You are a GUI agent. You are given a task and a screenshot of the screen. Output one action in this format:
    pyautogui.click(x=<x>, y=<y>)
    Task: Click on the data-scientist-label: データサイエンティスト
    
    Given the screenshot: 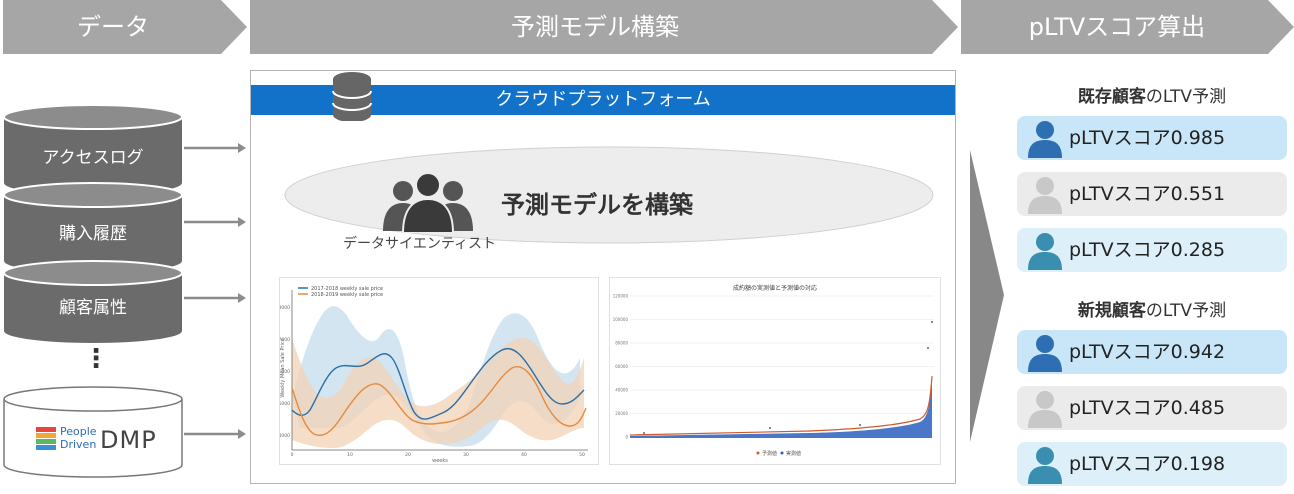 What is the action you would take?
    pyautogui.click(x=420, y=244)
    